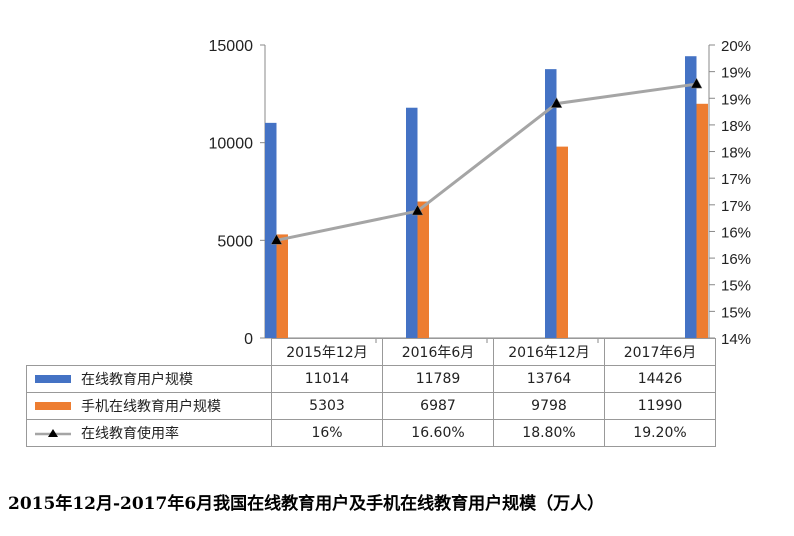  What do you see at coordinates (549, 406) in the screenshot?
I see `table-cell: 9798` at bounding box center [549, 406].